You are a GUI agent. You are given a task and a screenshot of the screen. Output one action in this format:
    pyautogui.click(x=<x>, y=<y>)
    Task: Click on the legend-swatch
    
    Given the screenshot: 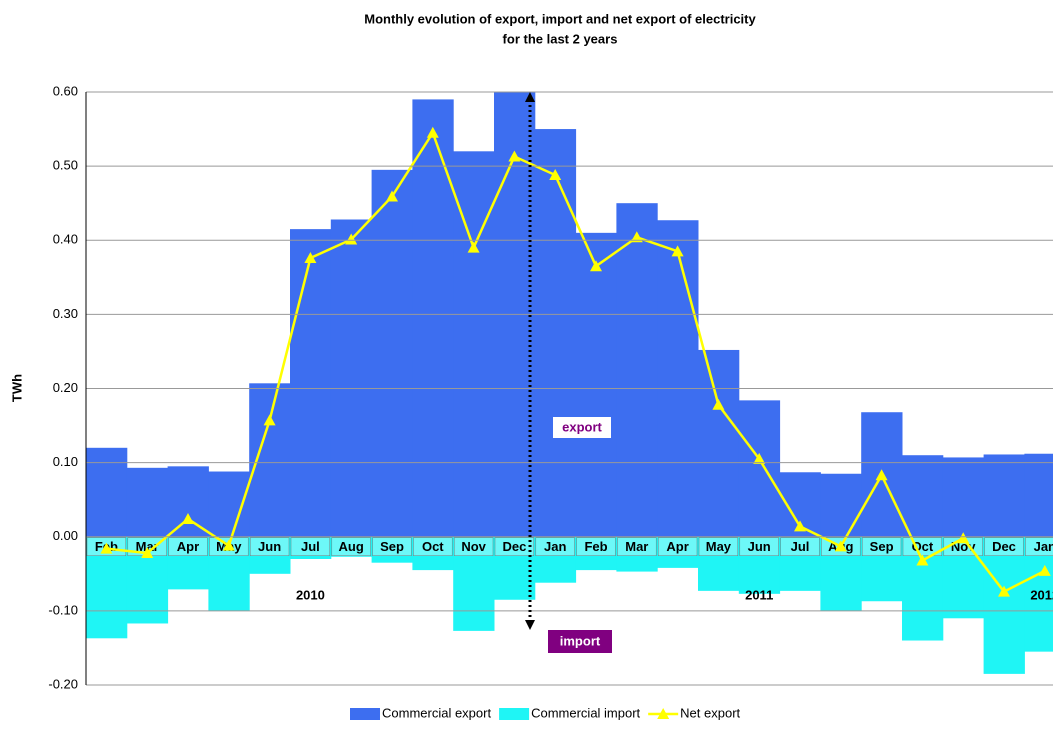 What is the action you would take?
    pyautogui.click(x=365, y=714)
    